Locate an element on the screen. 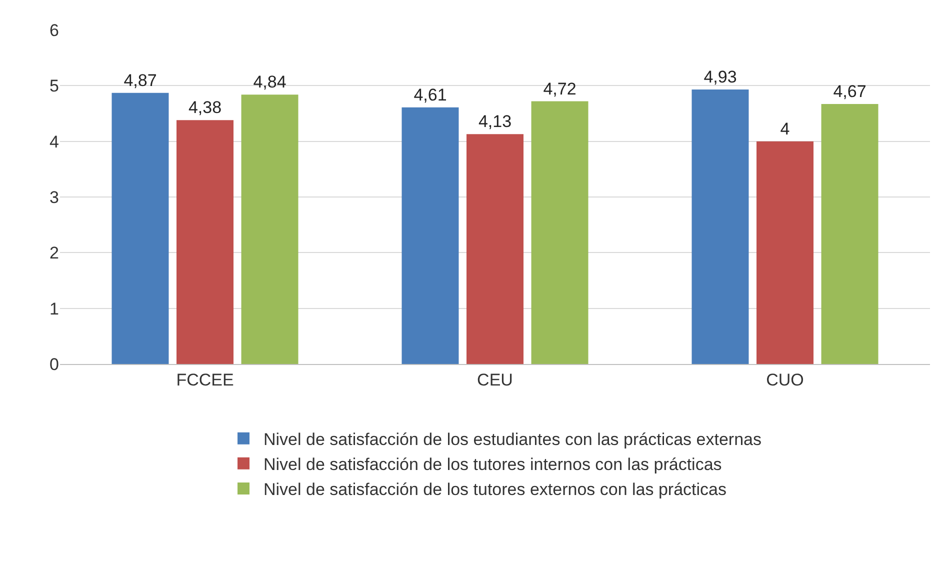 The width and height of the screenshot is (946, 579). y-tick-label: 6 is located at coordinates (54, 30).